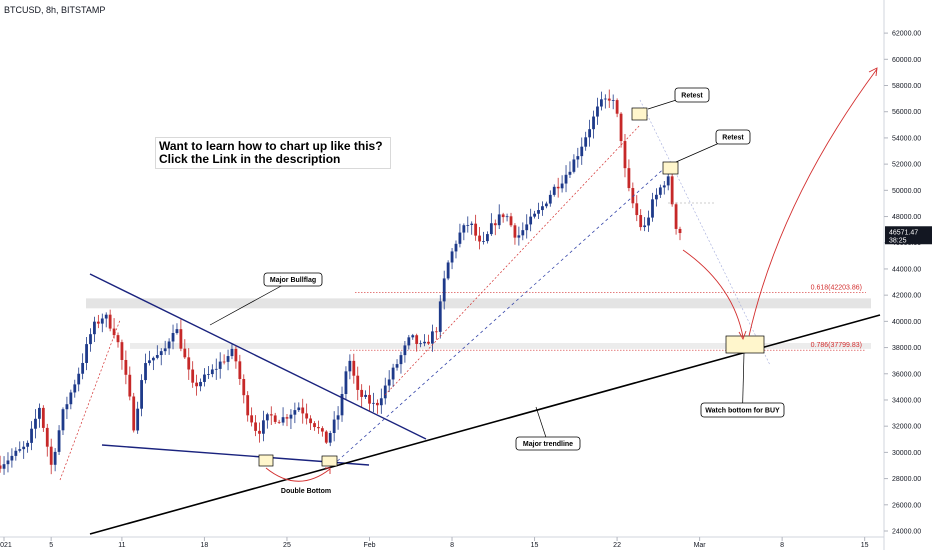  I want to click on price-tick-label: 24000.00, so click(906, 532).